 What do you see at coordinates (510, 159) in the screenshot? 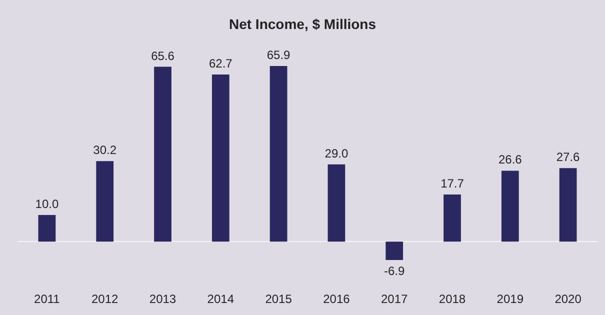
I see `data-label: 26.6` at bounding box center [510, 159].